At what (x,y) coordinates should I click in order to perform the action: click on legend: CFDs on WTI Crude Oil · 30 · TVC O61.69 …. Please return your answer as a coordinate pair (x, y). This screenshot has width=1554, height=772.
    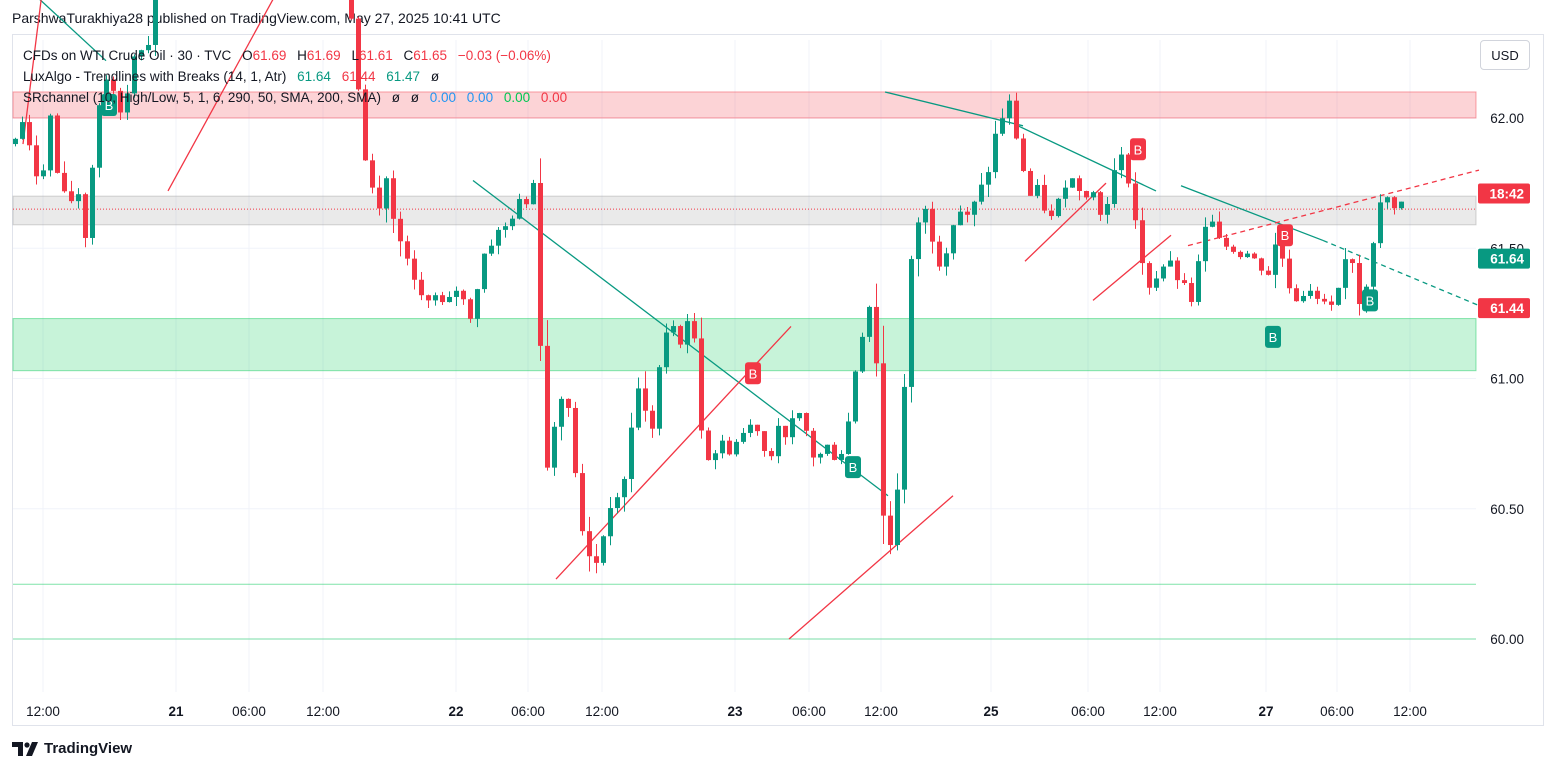
    Looking at the image, I should click on (295, 76).